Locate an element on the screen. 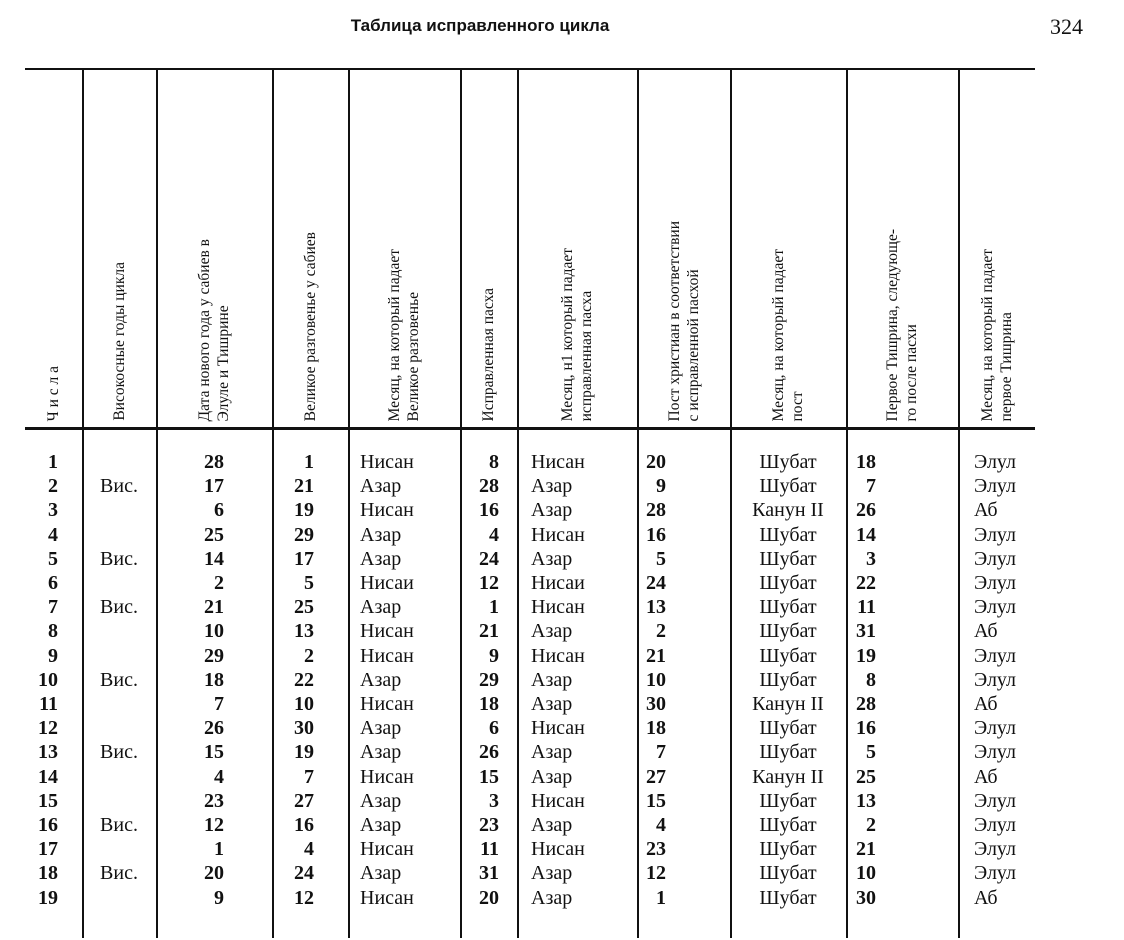 Image resolution: width=1124 pixels, height=940 pixels. column-header: Исправленная пасха is located at coordinates (488, 248).